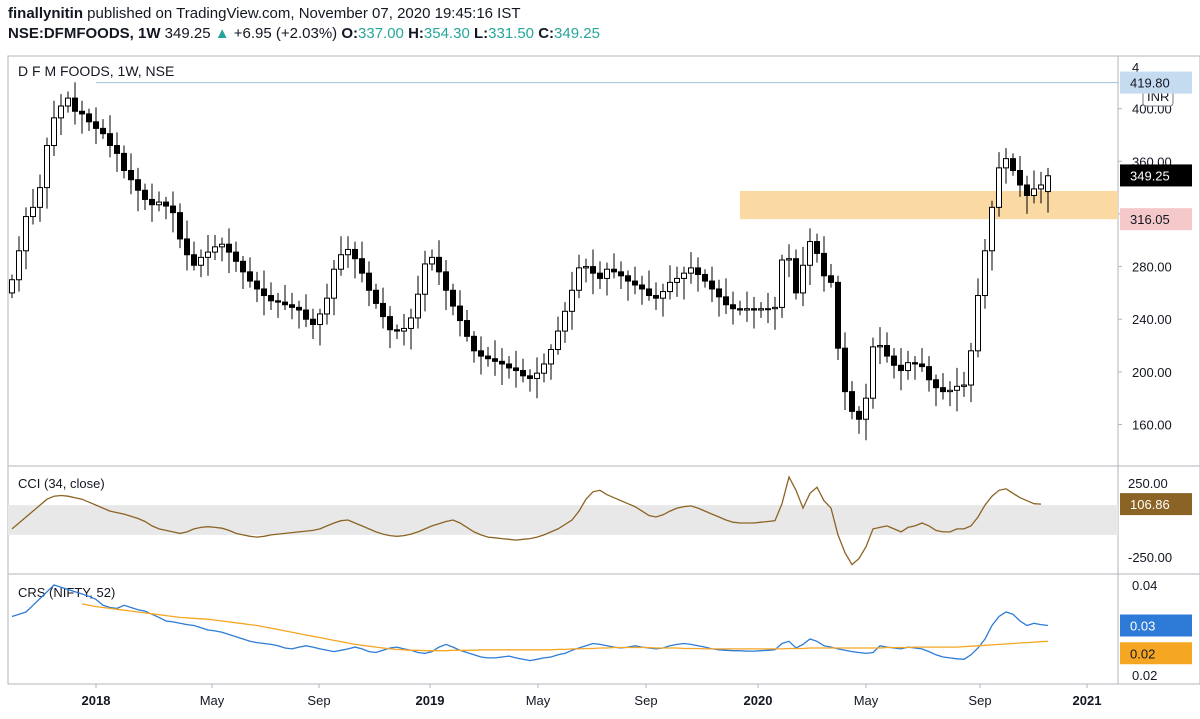 The image size is (1200, 719). What do you see at coordinates (1156, 504) in the screenshot?
I see `cci-last-label-box` at bounding box center [1156, 504].